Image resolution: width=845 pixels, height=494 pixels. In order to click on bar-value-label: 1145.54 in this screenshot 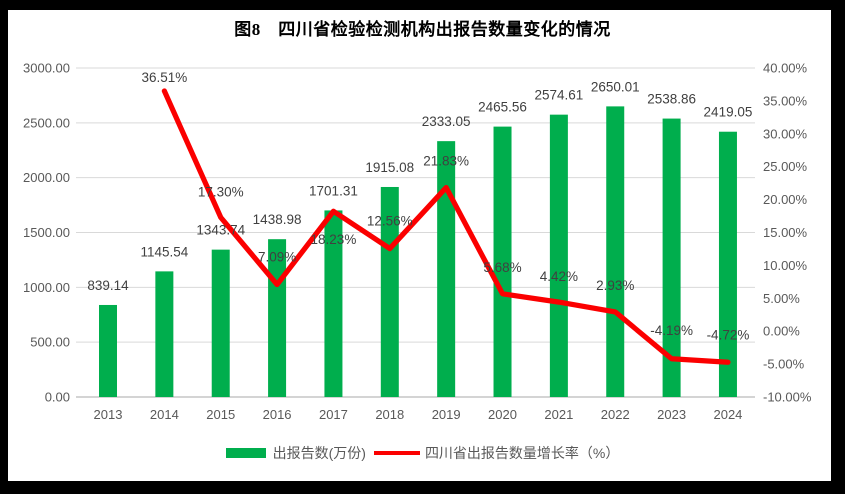, I will do `click(164, 251)`.